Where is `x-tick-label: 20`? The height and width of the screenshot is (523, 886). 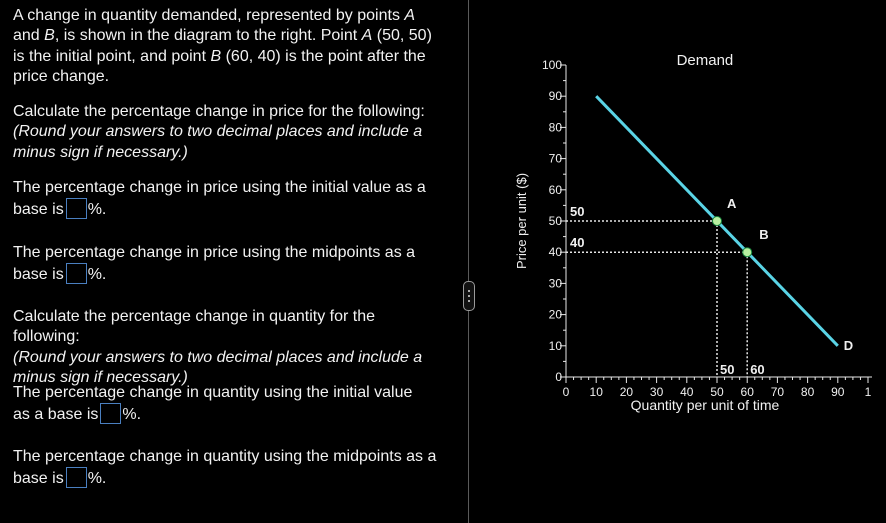
x-tick-label: 20 is located at coordinates (627, 392).